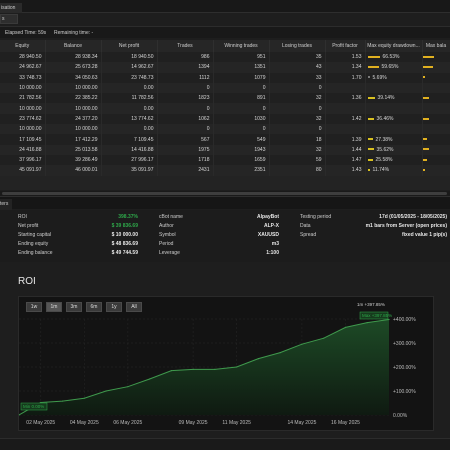 Image resolution: width=450 pixels, height=450 pixels. What do you see at coordinates (185, 67) in the screenshot?
I see `cell-trades: 1394` at bounding box center [185, 67].